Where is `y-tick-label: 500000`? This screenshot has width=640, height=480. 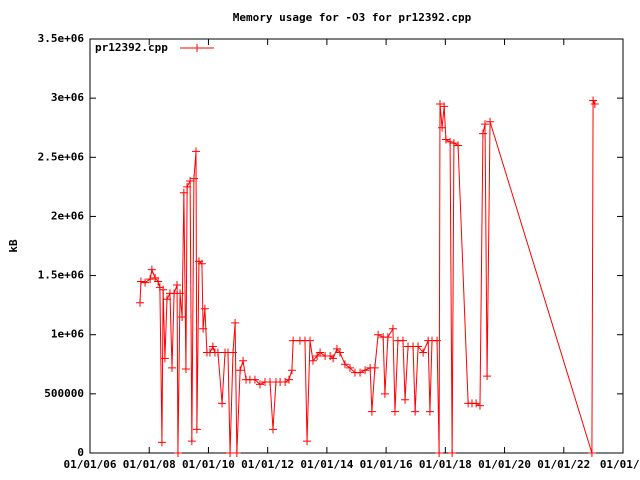
y-tick-label: 500000 is located at coordinates (64, 393).